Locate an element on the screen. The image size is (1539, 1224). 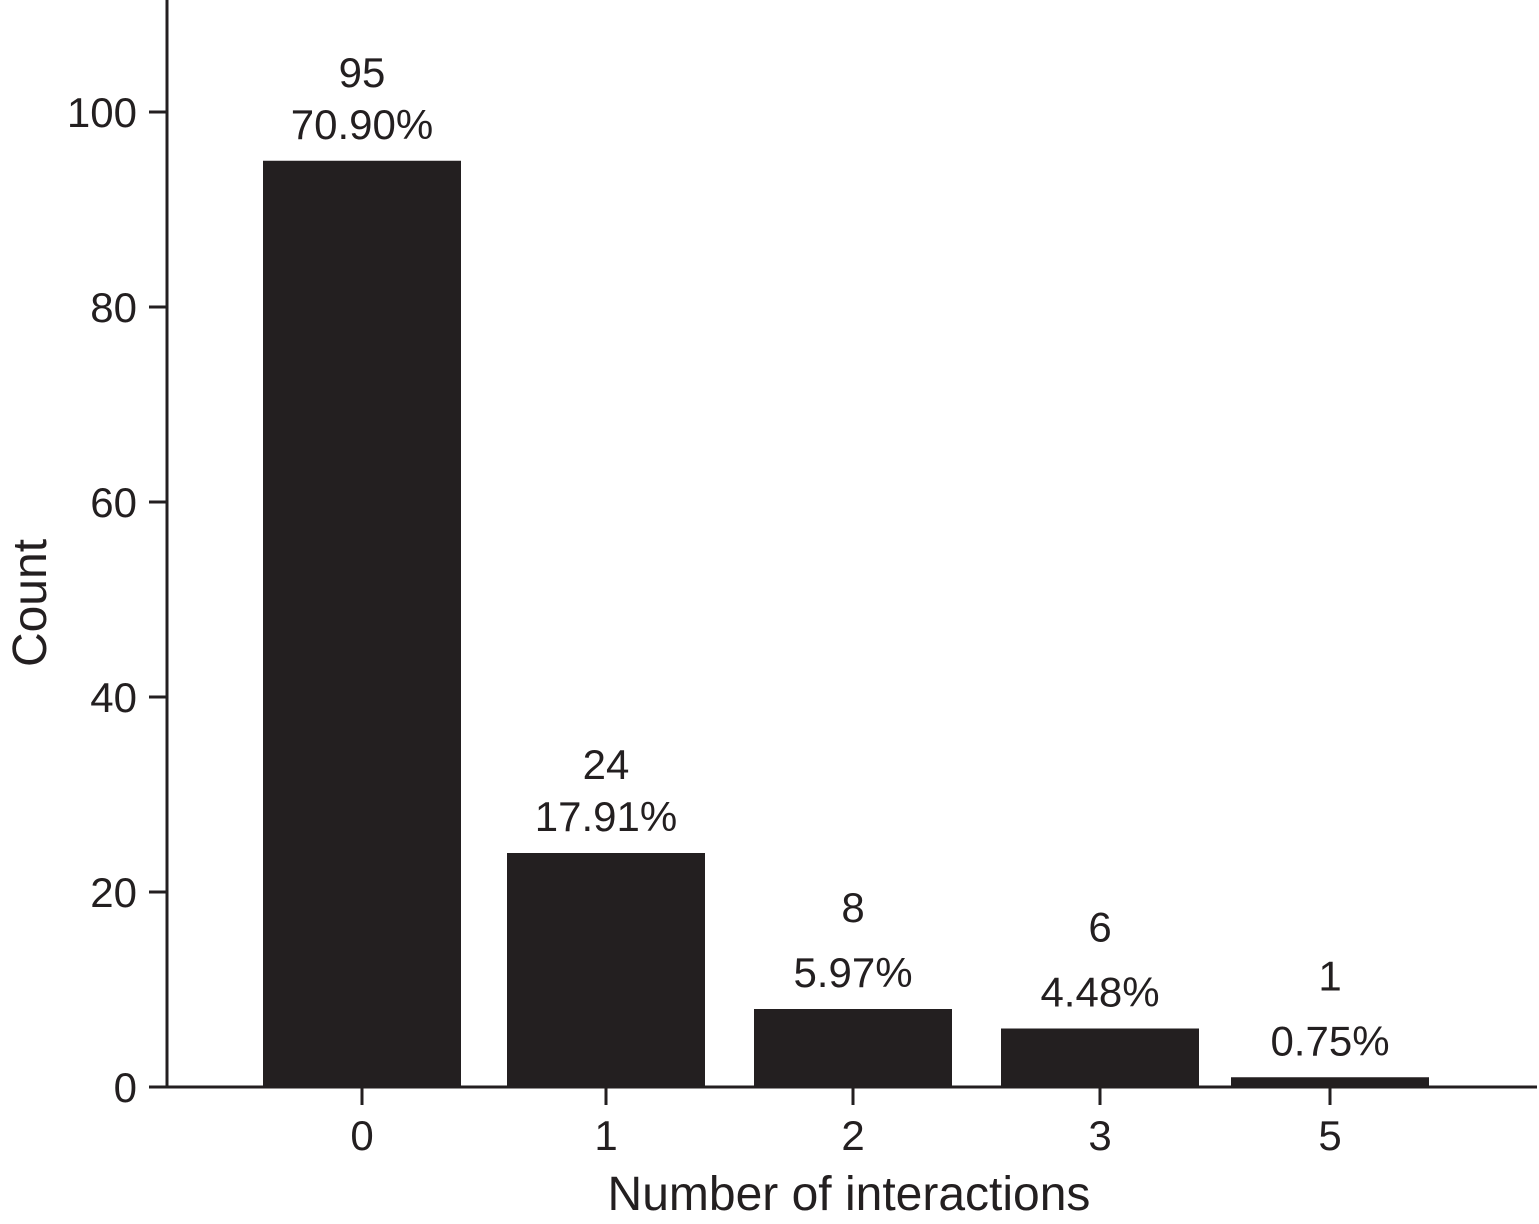
y-axis: 0 20 40 60 80 100 is located at coordinates (118, 555).